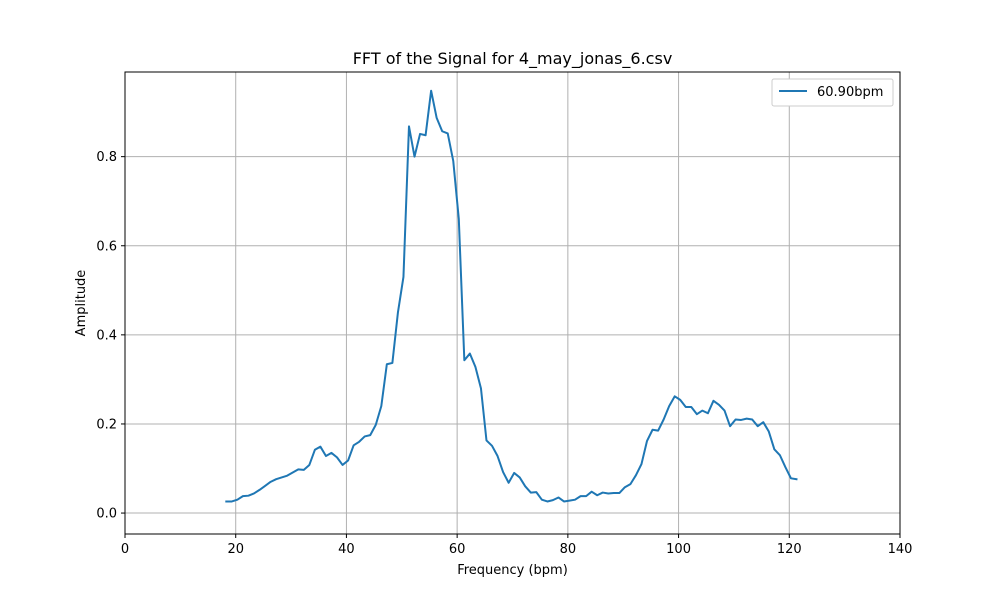 The width and height of the screenshot is (1000, 600). What do you see at coordinates (457, 549) in the screenshot?
I see `x-tick-label: 60` at bounding box center [457, 549].